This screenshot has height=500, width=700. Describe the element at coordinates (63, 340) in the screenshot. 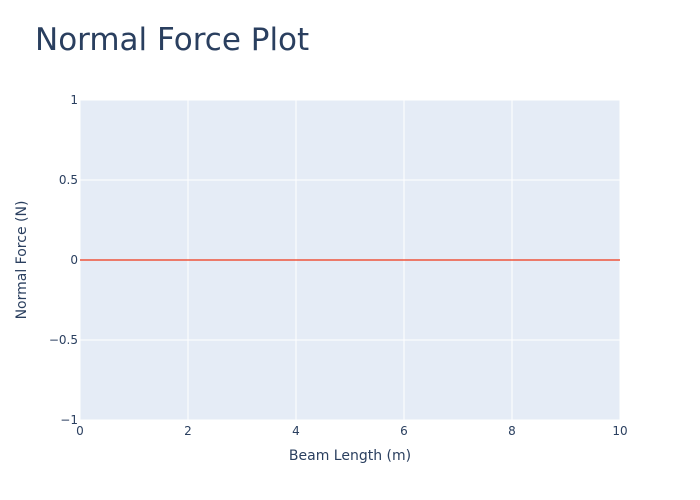

I see `y-tick-label: −0.5` at that location.